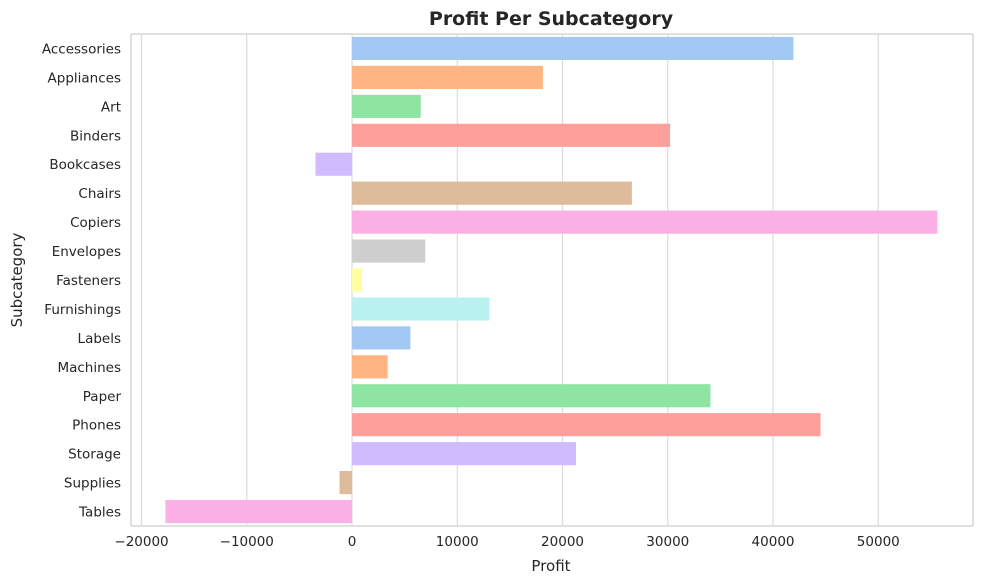 This screenshot has width=984, height=584. What do you see at coordinates (85, 165) in the screenshot?
I see `y-tick-label: Bookcases` at bounding box center [85, 165].